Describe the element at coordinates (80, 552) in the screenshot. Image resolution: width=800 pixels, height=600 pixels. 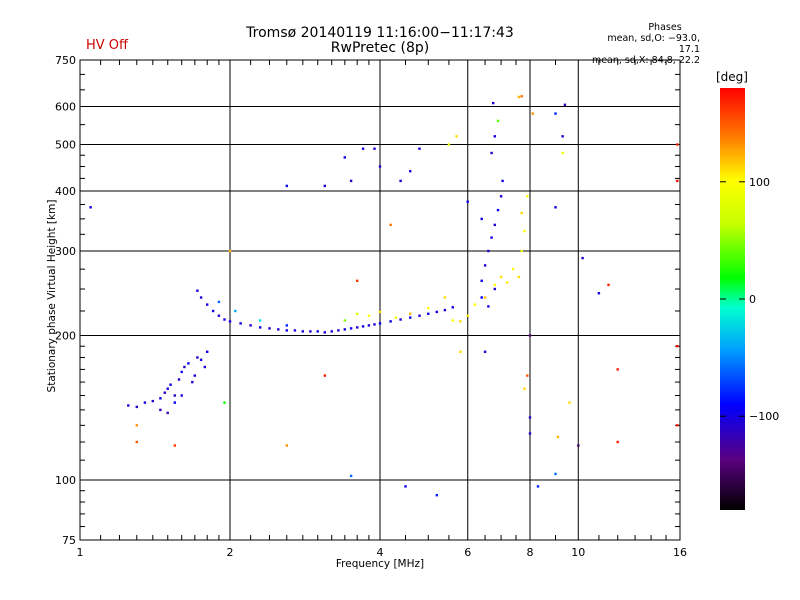
I see `x-tick-label: 1` at that location.